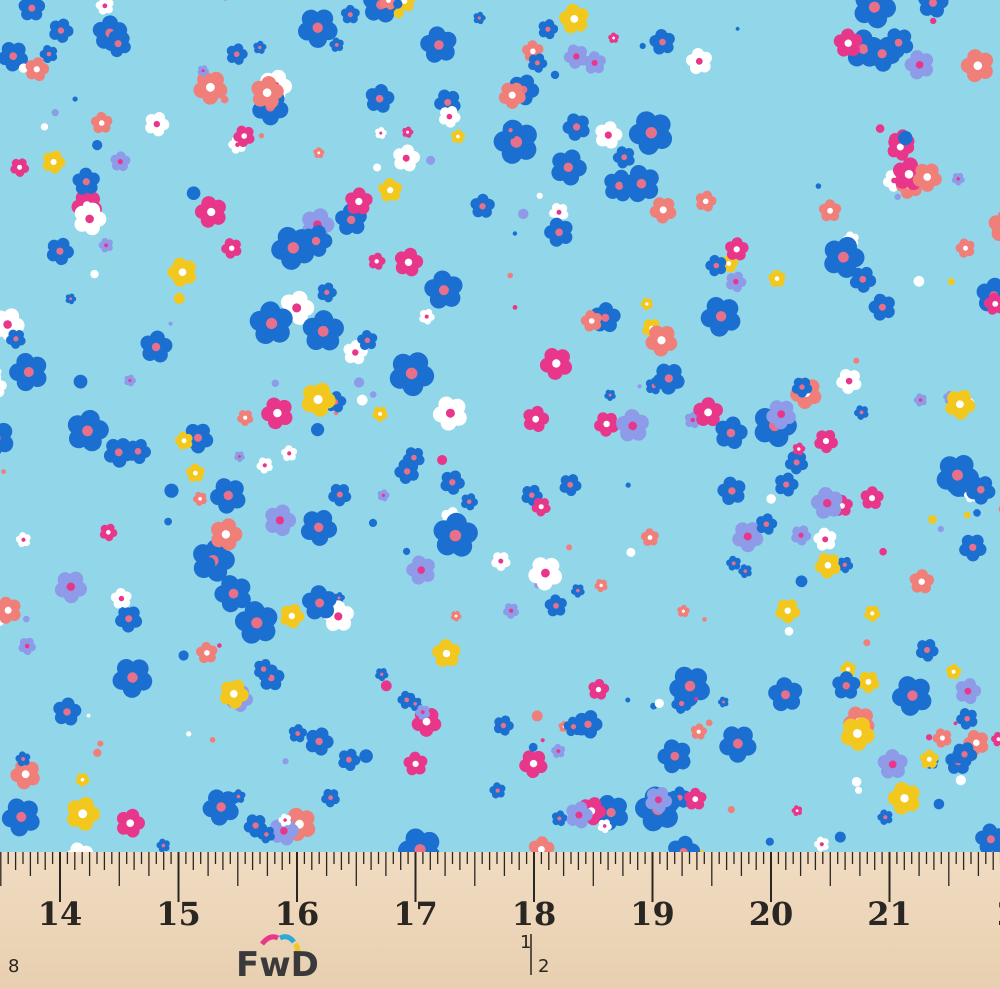 This screenshot has height=988, width=1000. What do you see at coordinates (277, 965) in the screenshot?
I see `logo: FwD` at bounding box center [277, 965].